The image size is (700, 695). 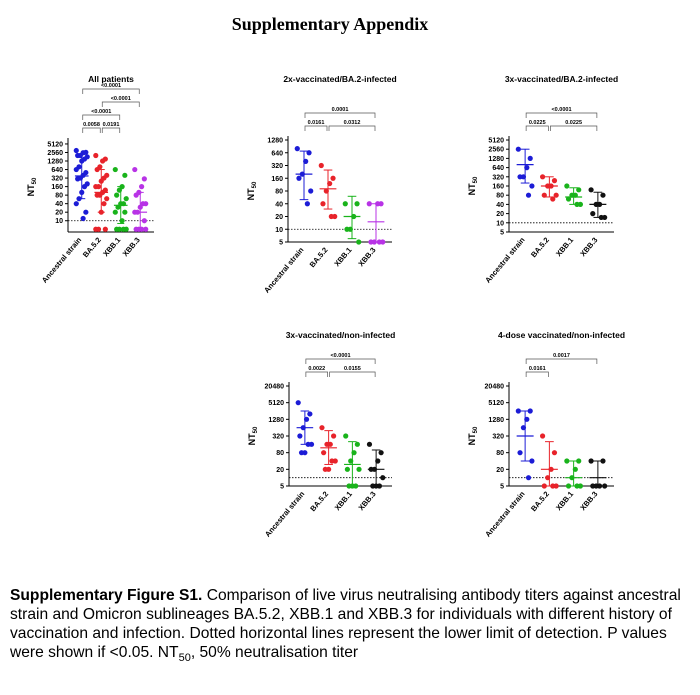 I want to click on panel-title: 3x-vaccinated/BA.2-infected, so click(x=561, y=79).